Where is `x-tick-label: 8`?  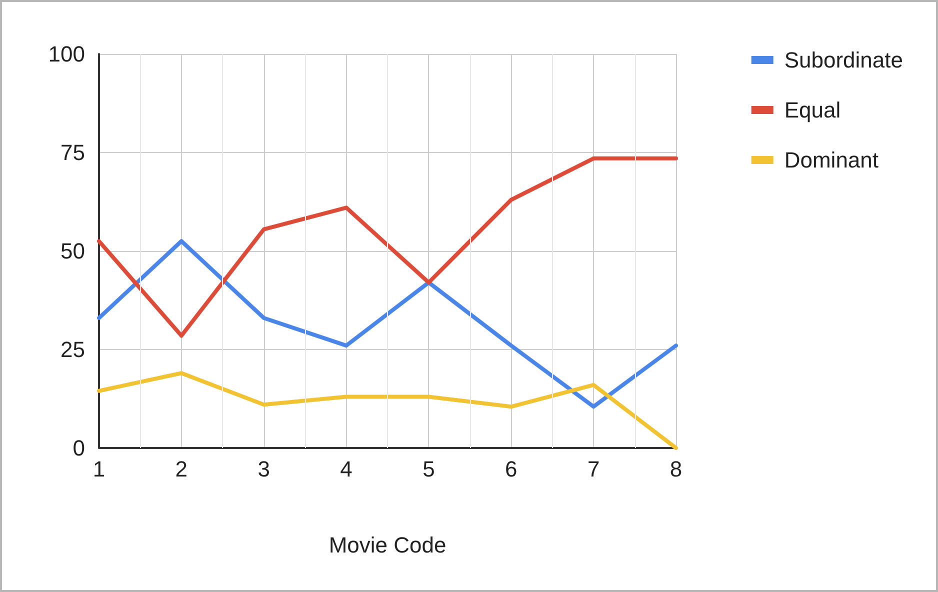 x-tick-label: 8 is located at coordinates (676, 469).